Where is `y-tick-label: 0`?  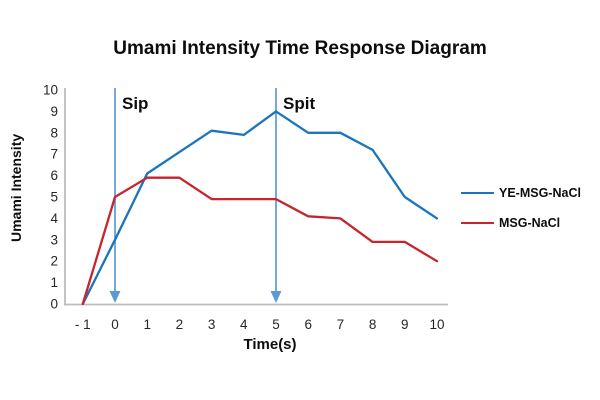
y-tick-label: 0 is located at coordinates (54, 304).